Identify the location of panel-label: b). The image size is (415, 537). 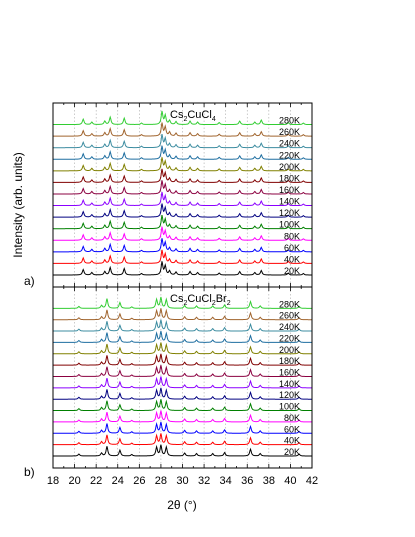
(29, 472).